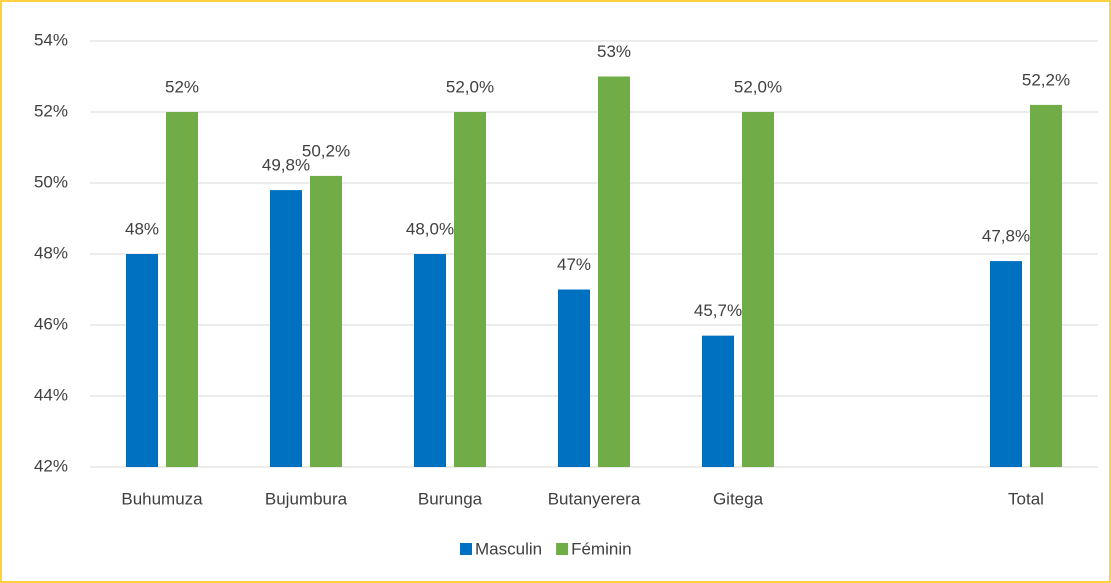  I want to click on y-tick-label: 50%, so click(51, 181).